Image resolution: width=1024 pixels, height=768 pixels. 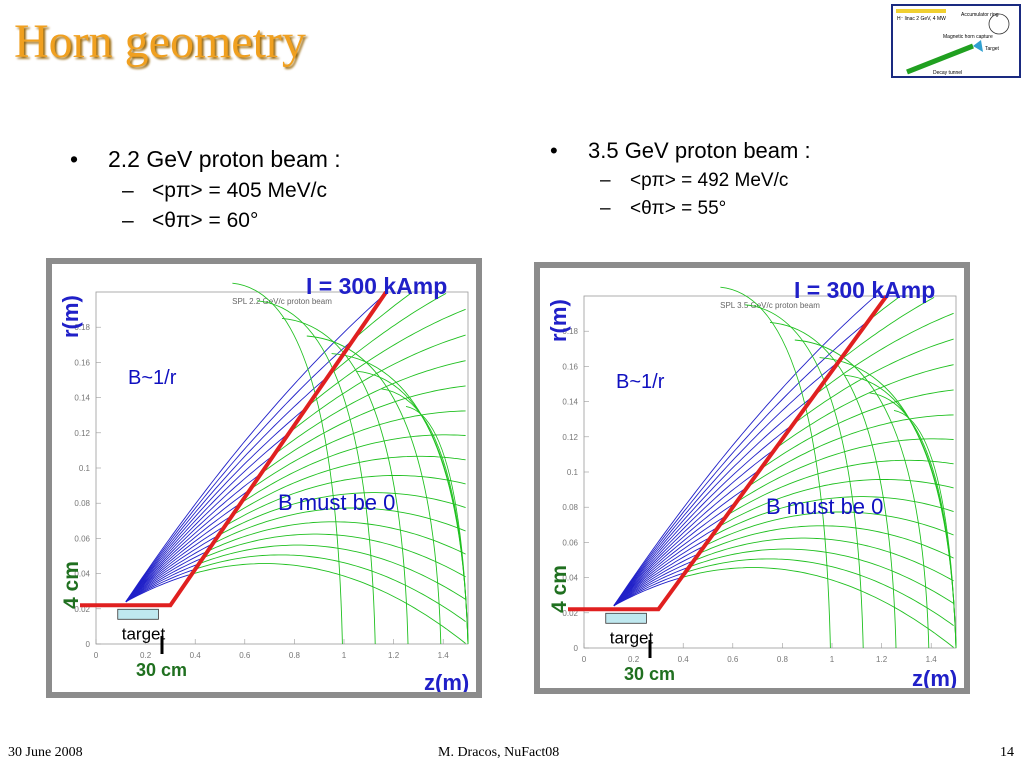 I want to click on x-tick-label: 0.2, so click(x=146, y=655).